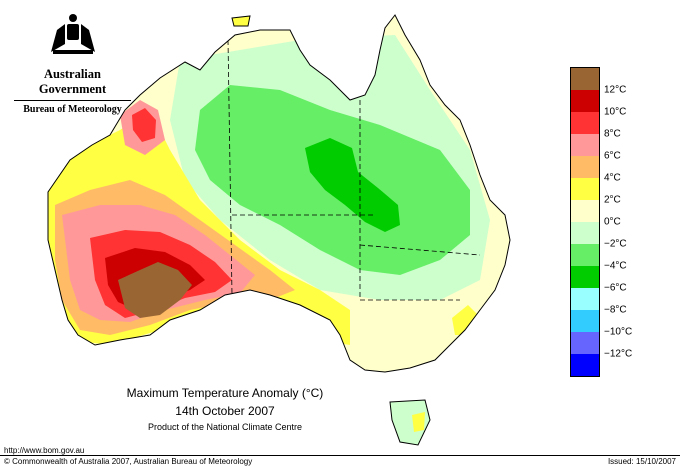 Image resolution: width=680 pixels, height=467 pixels. Describe the element at coordinates (225, 393) in the screenshot. I see `map-title: Maximum Temperature Anomaly (°C)` at that location.